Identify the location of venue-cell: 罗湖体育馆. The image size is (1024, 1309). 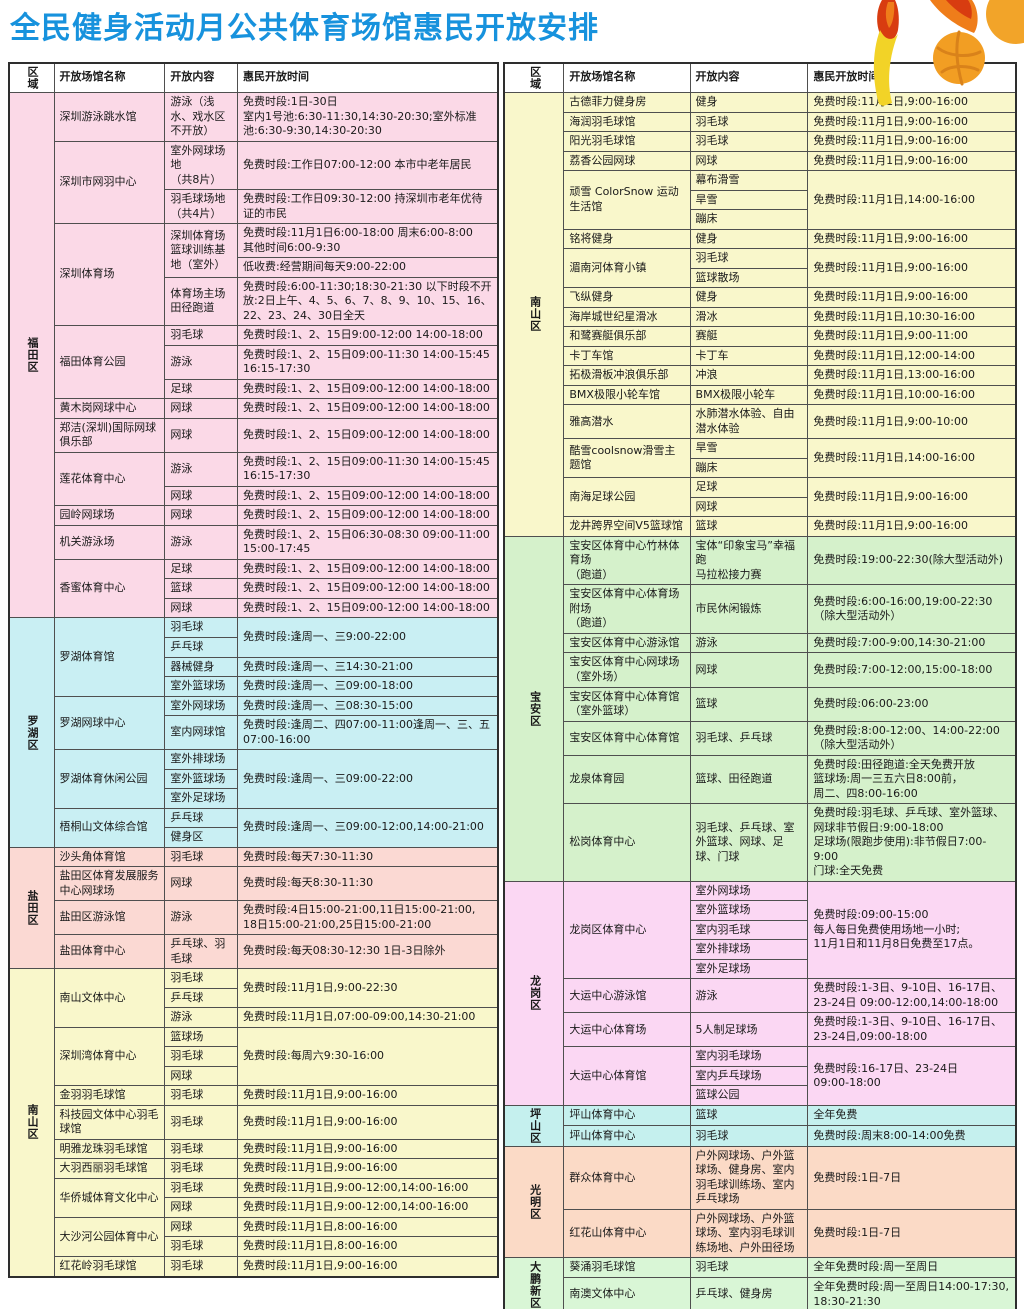
(109, 657).